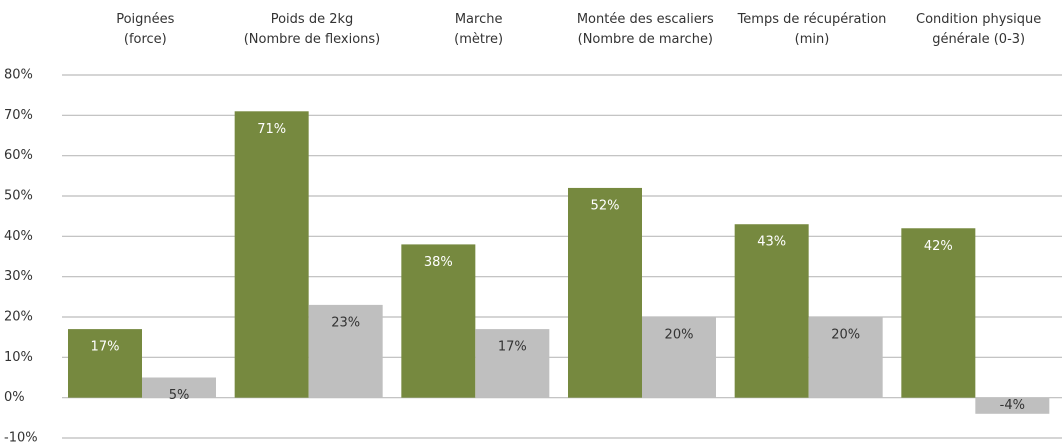 This screenshot has height=444, width=1062. What do you see at coordinates (18, 357) in the screenshot?
I see `y-tick-label: 10%` at bounding box center [18, 357].